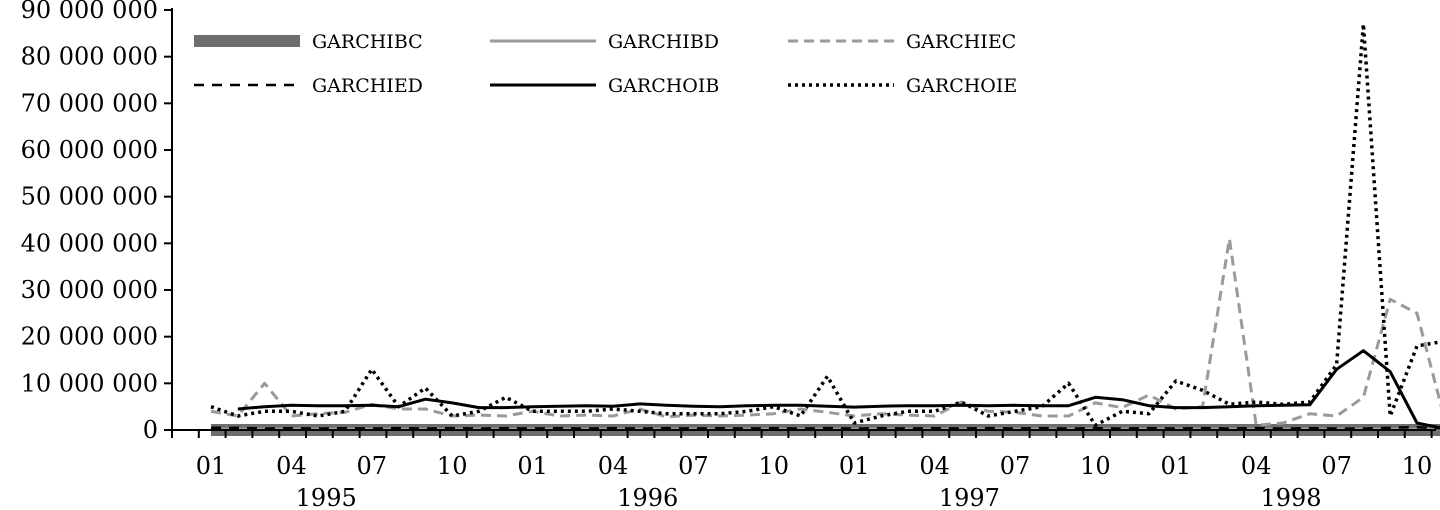 Image resolution: width=1440 pixels, height=510 pixels. What do you see at coordinates (663, 42) in the screenshot?
I see `legend-label-garchibd: GARCHIBD` at bounding box center [663, 42].